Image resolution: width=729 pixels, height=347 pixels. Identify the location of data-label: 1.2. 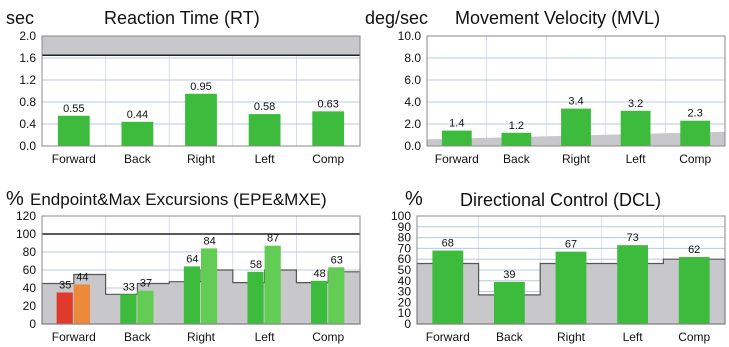
(516, 126).